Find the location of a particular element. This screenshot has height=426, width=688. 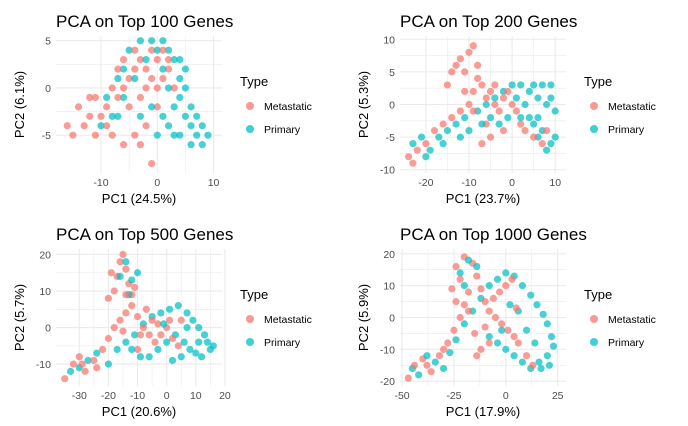

x-axis-label: PC1 (24.5%) is located at coordinates (139, 198).